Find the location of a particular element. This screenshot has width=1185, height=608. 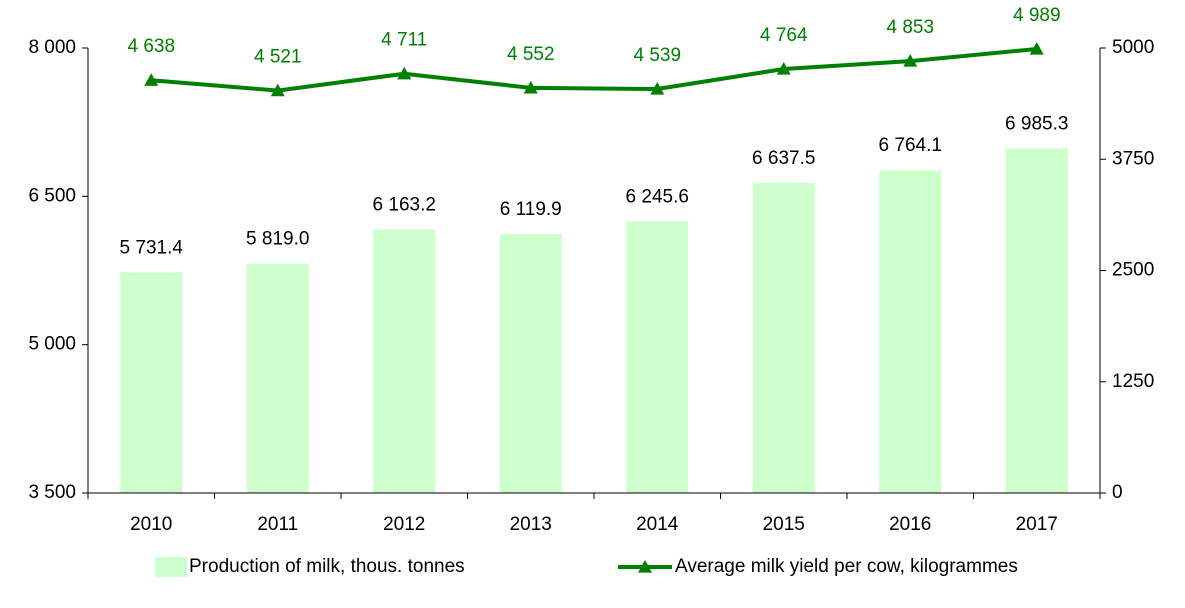

y-tick-label: 5 000 is located at coordinates (52, 344).